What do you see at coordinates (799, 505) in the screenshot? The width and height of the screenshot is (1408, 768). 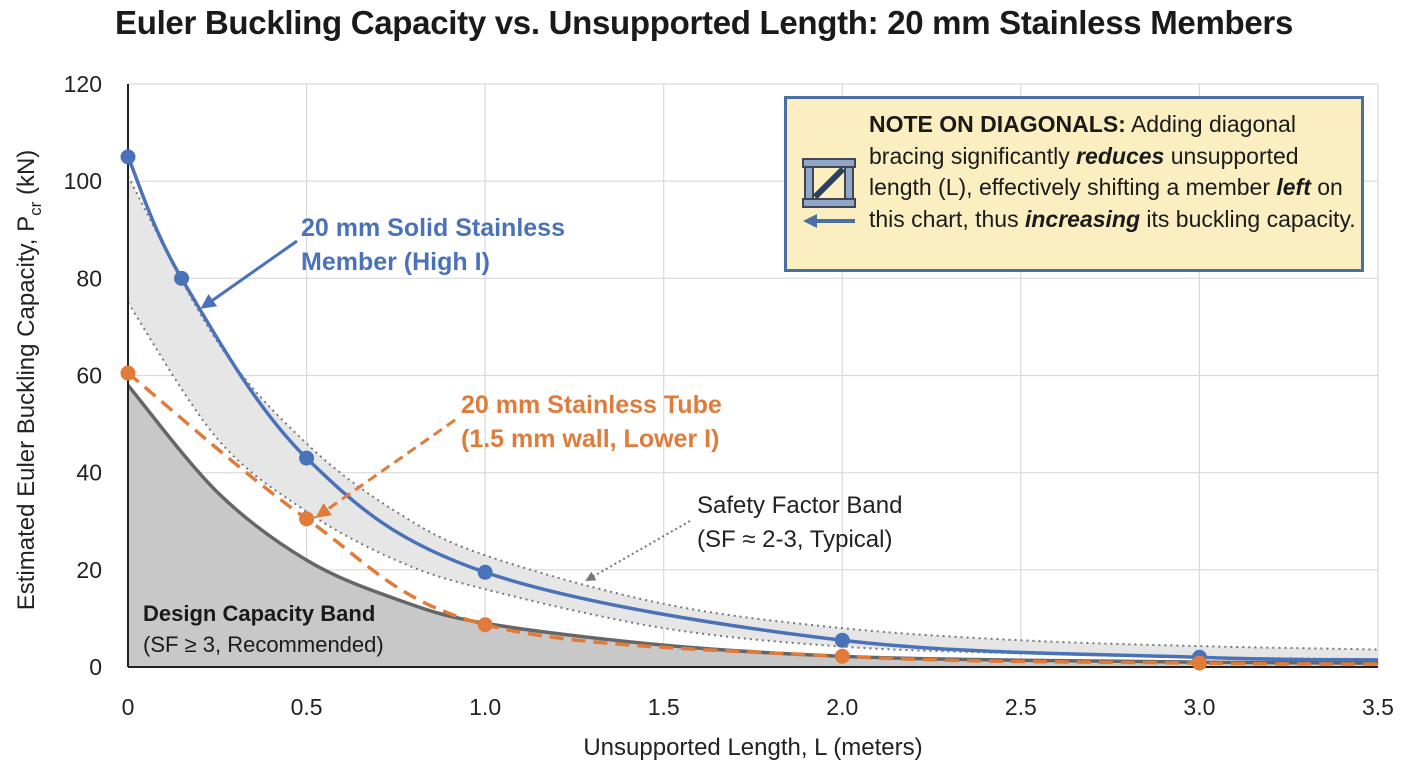 I see `safety-factor-band-label: Safety Factor Band` at bounding box center [799, 505].